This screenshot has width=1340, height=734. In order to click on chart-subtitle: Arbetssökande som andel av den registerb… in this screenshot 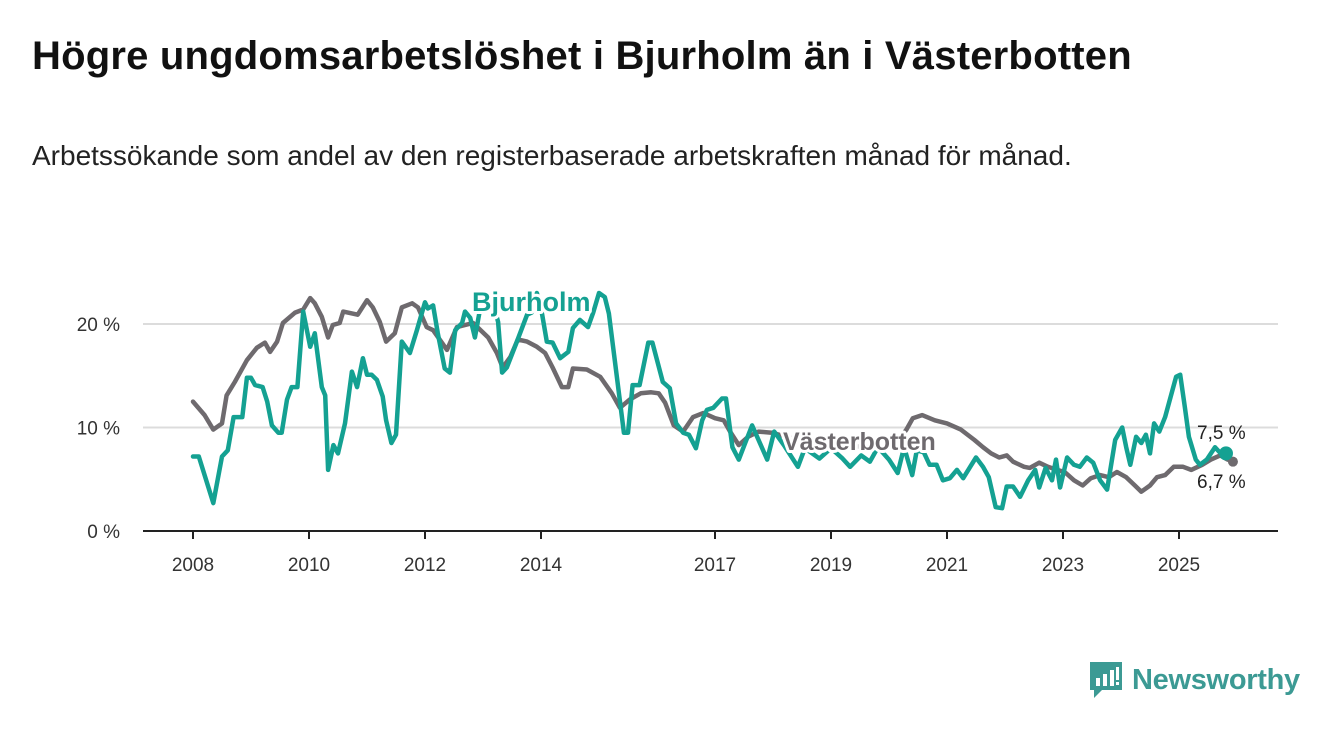, I will do `click(552, 155)`.